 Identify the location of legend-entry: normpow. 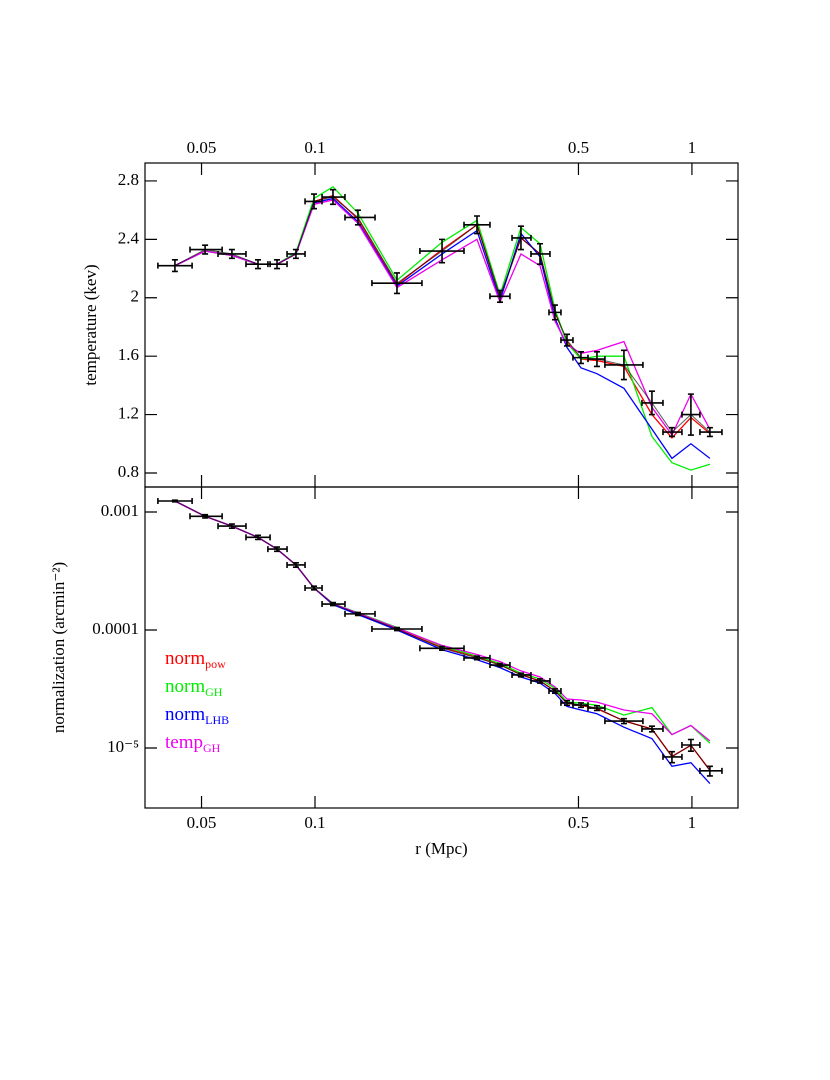
(195, 659).